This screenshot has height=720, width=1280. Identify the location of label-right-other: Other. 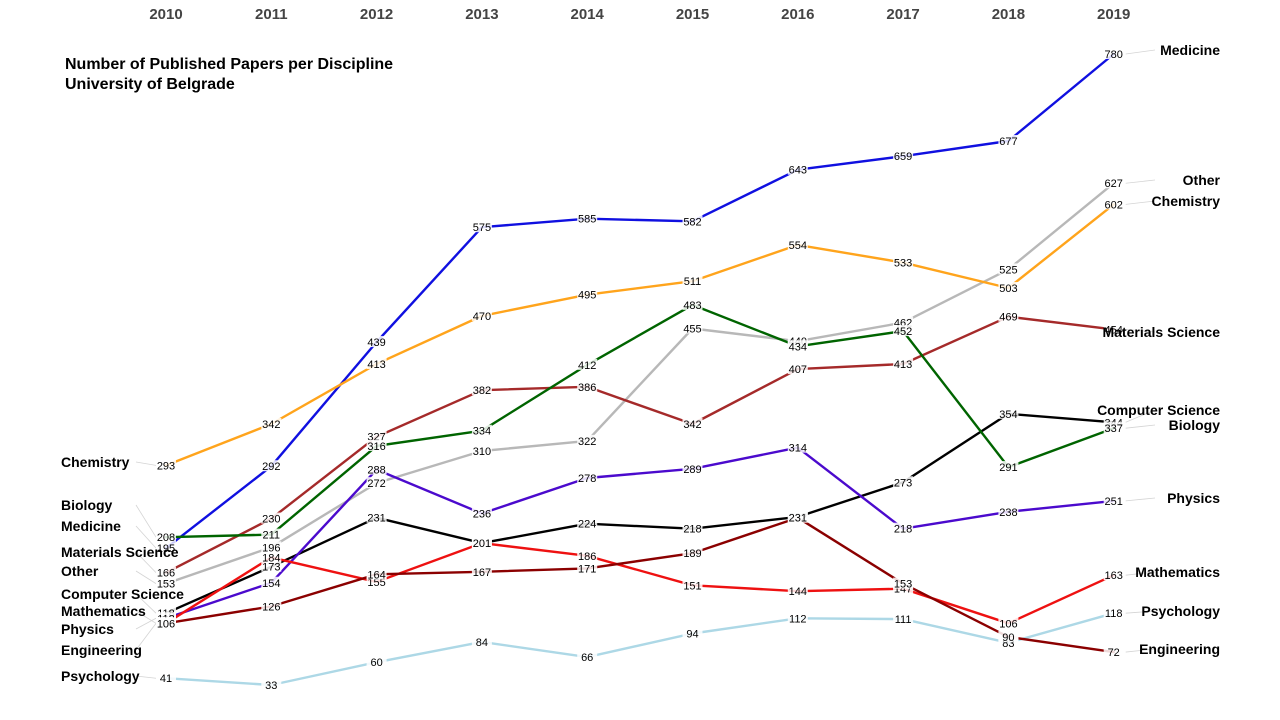
(1202, 180).